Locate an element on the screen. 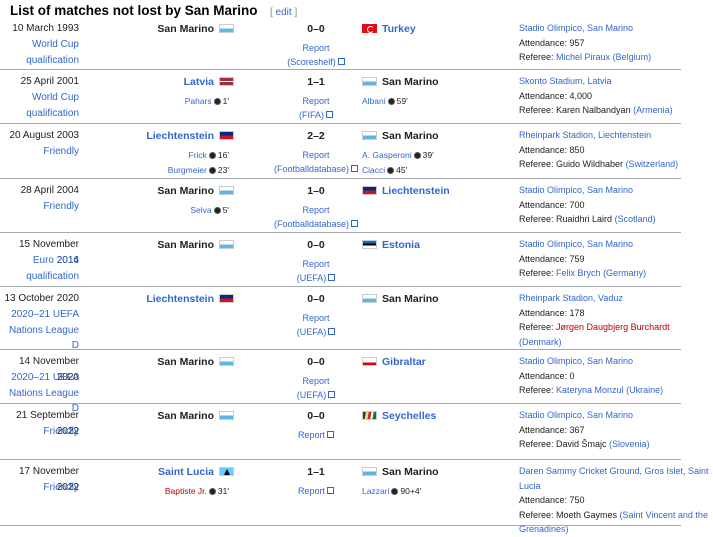 This screenshot has height=537, width=713. home-scorer: Burgmeier 23' is located at coordinates (190, 171).